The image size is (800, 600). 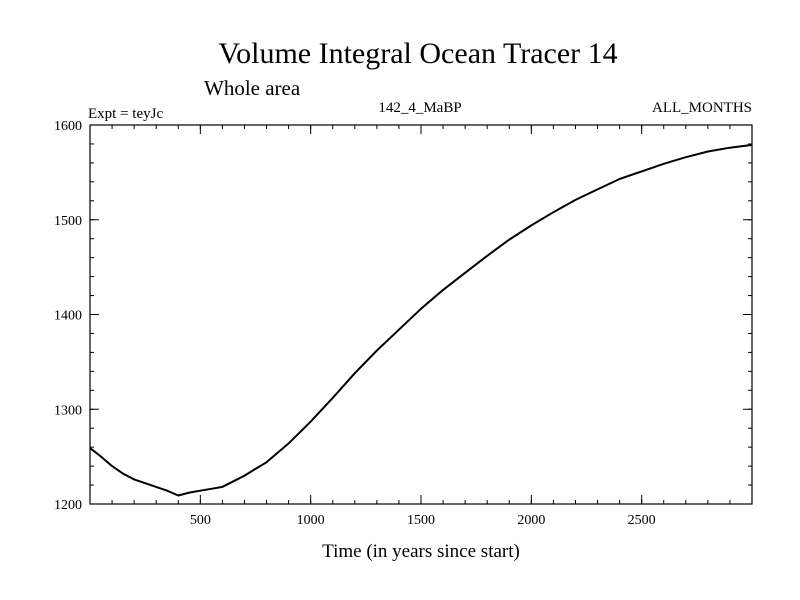 I want to click on period-label: 142_4_MaBP, so click(x=419, y=108).